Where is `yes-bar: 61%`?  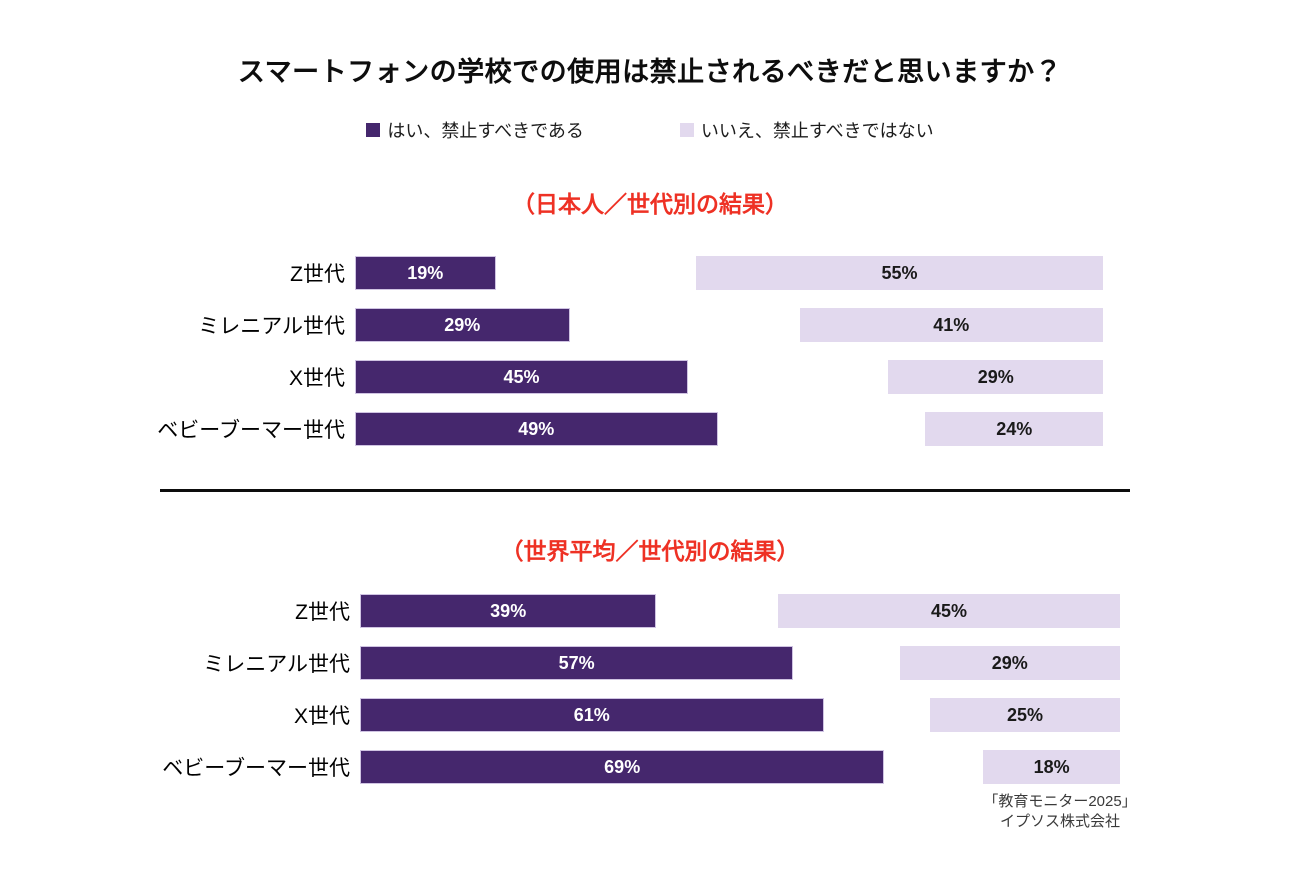
yes-bar: 61% is located at coordinates (592, 715).